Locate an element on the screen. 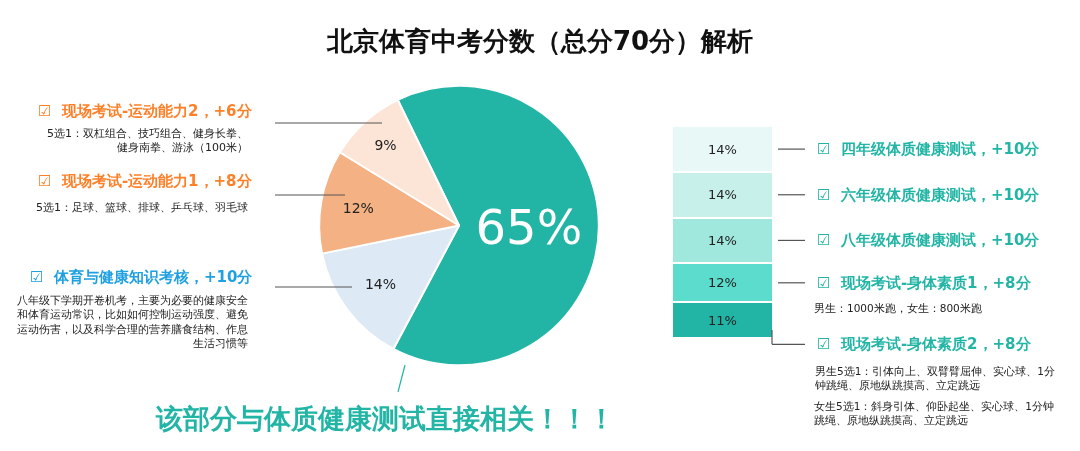  text: ☑ 体育与健康知识考核，+10分 is located at coordinates (142, 277).